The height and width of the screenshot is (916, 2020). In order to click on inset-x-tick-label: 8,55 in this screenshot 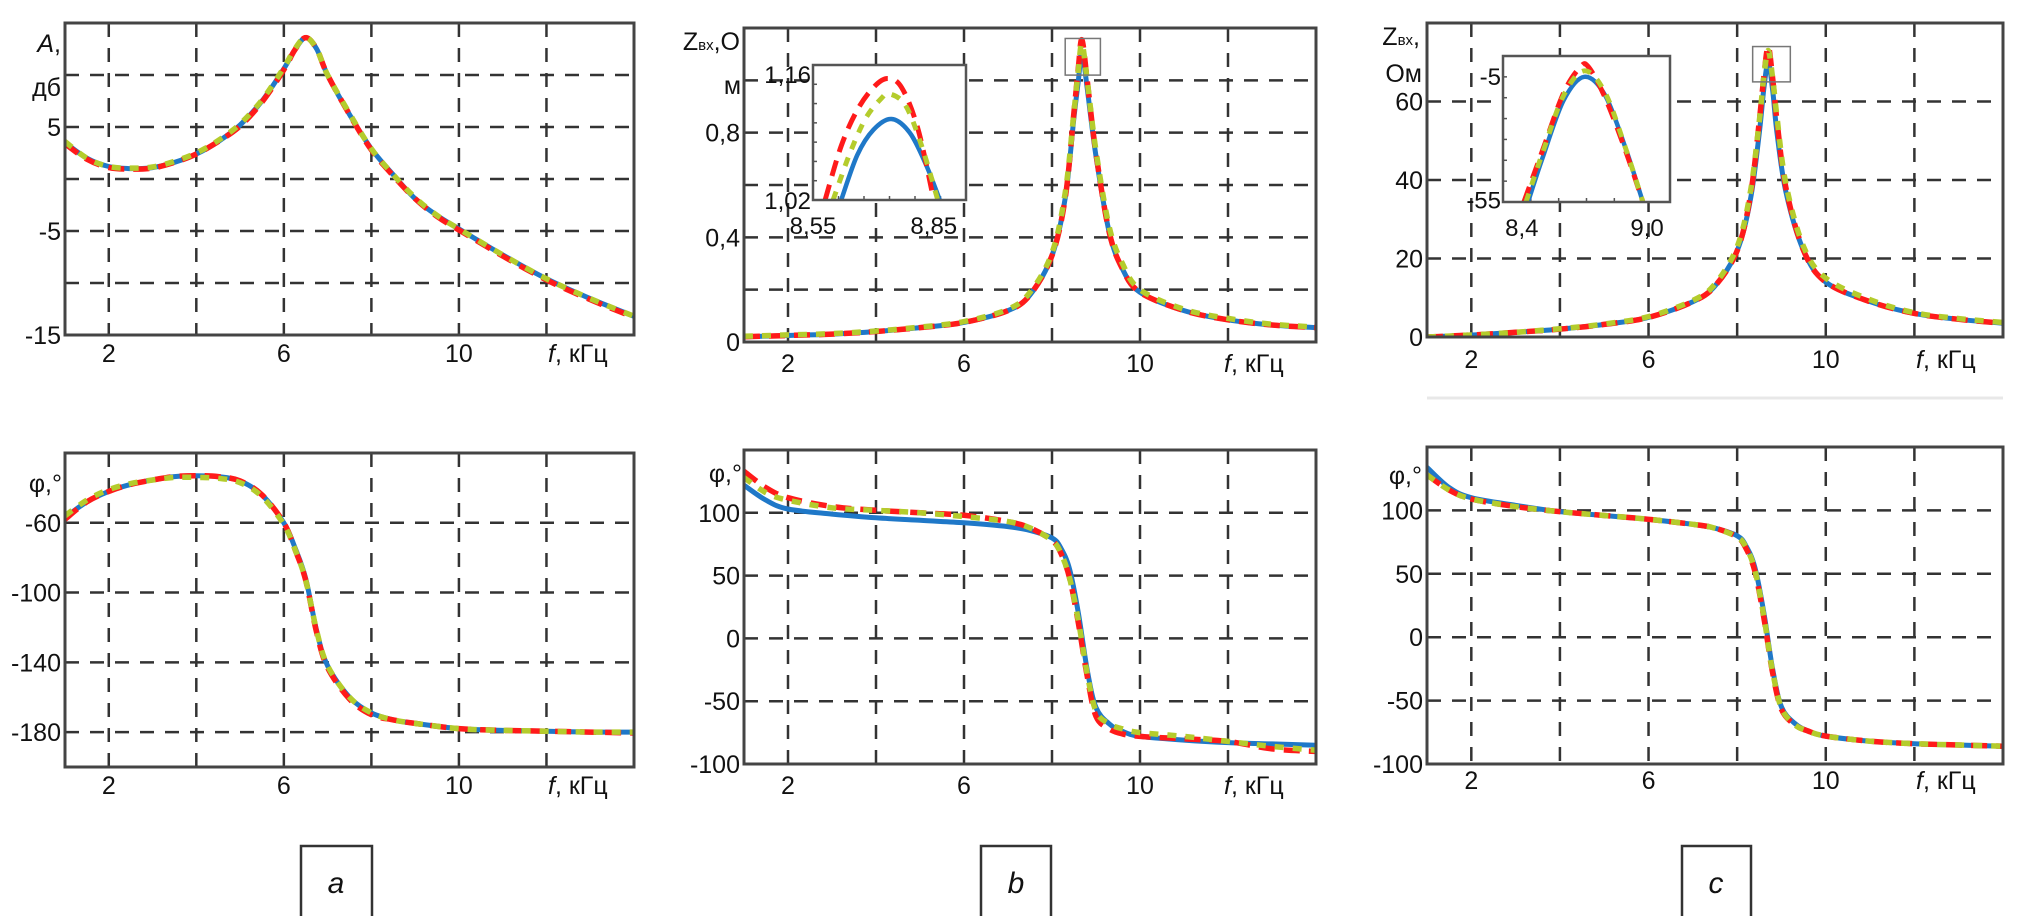, I will do `click(813, 226)`.